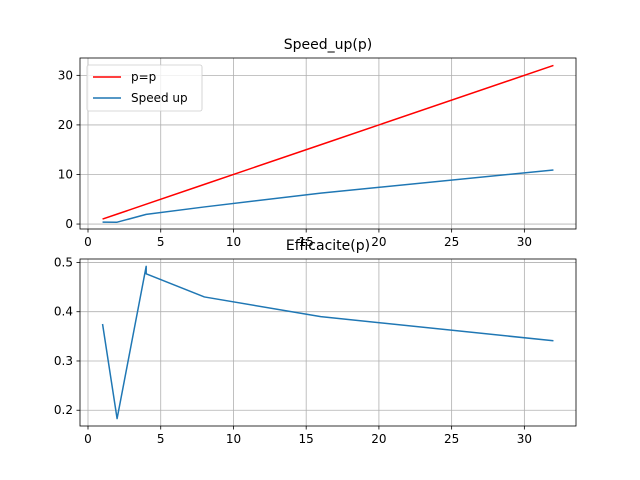 The height and width of the screenshot is (480, 640). What do you see at coordinates (65, 75) in the screenshot?
I see `y-tick-label: 30` at bounding box center [65, 75].